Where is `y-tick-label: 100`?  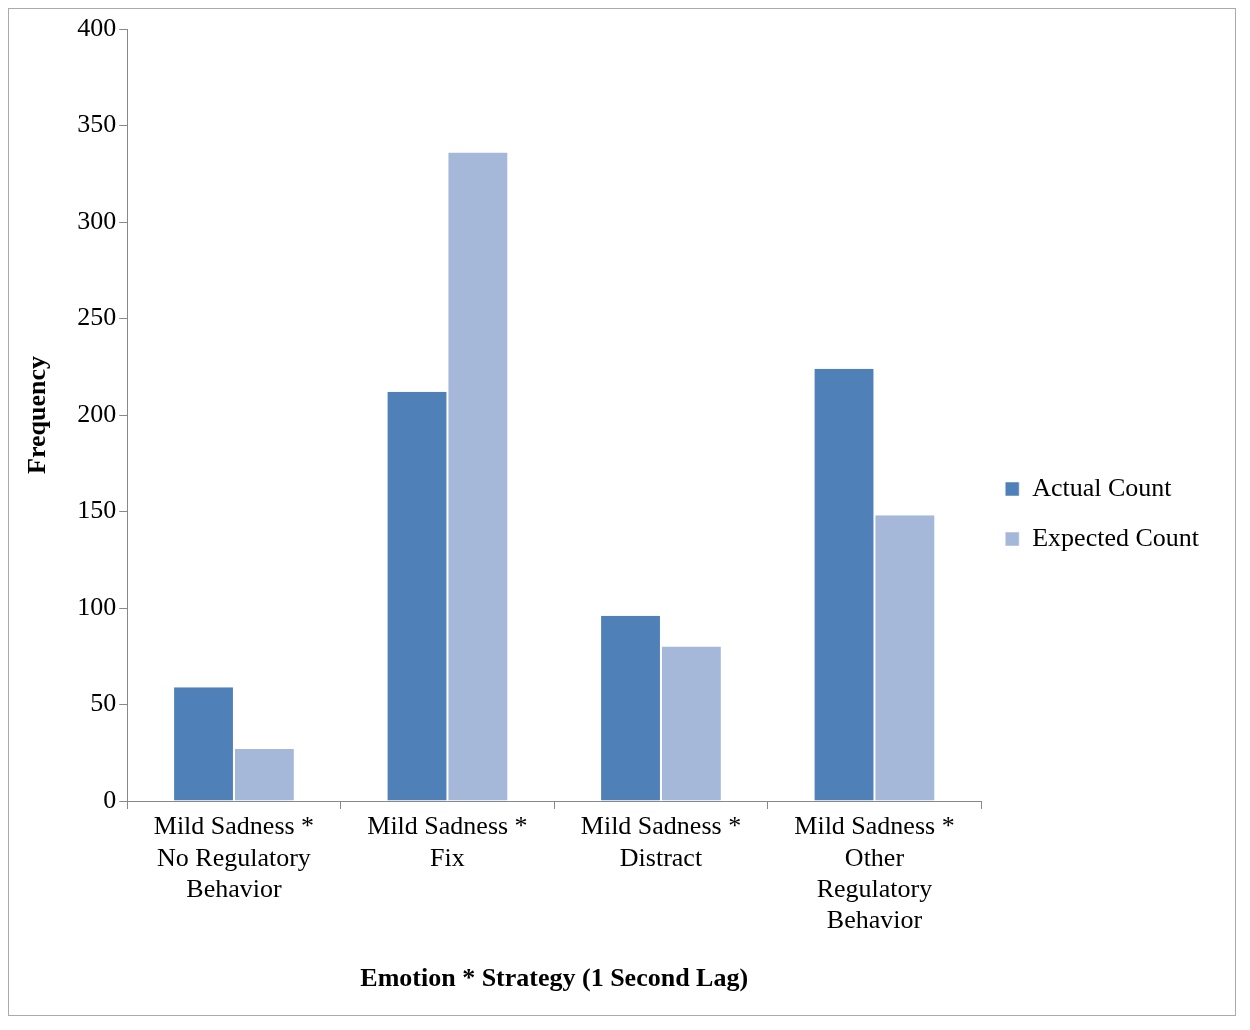
y-tick-label: 100 is located at coordinates (97, 606).